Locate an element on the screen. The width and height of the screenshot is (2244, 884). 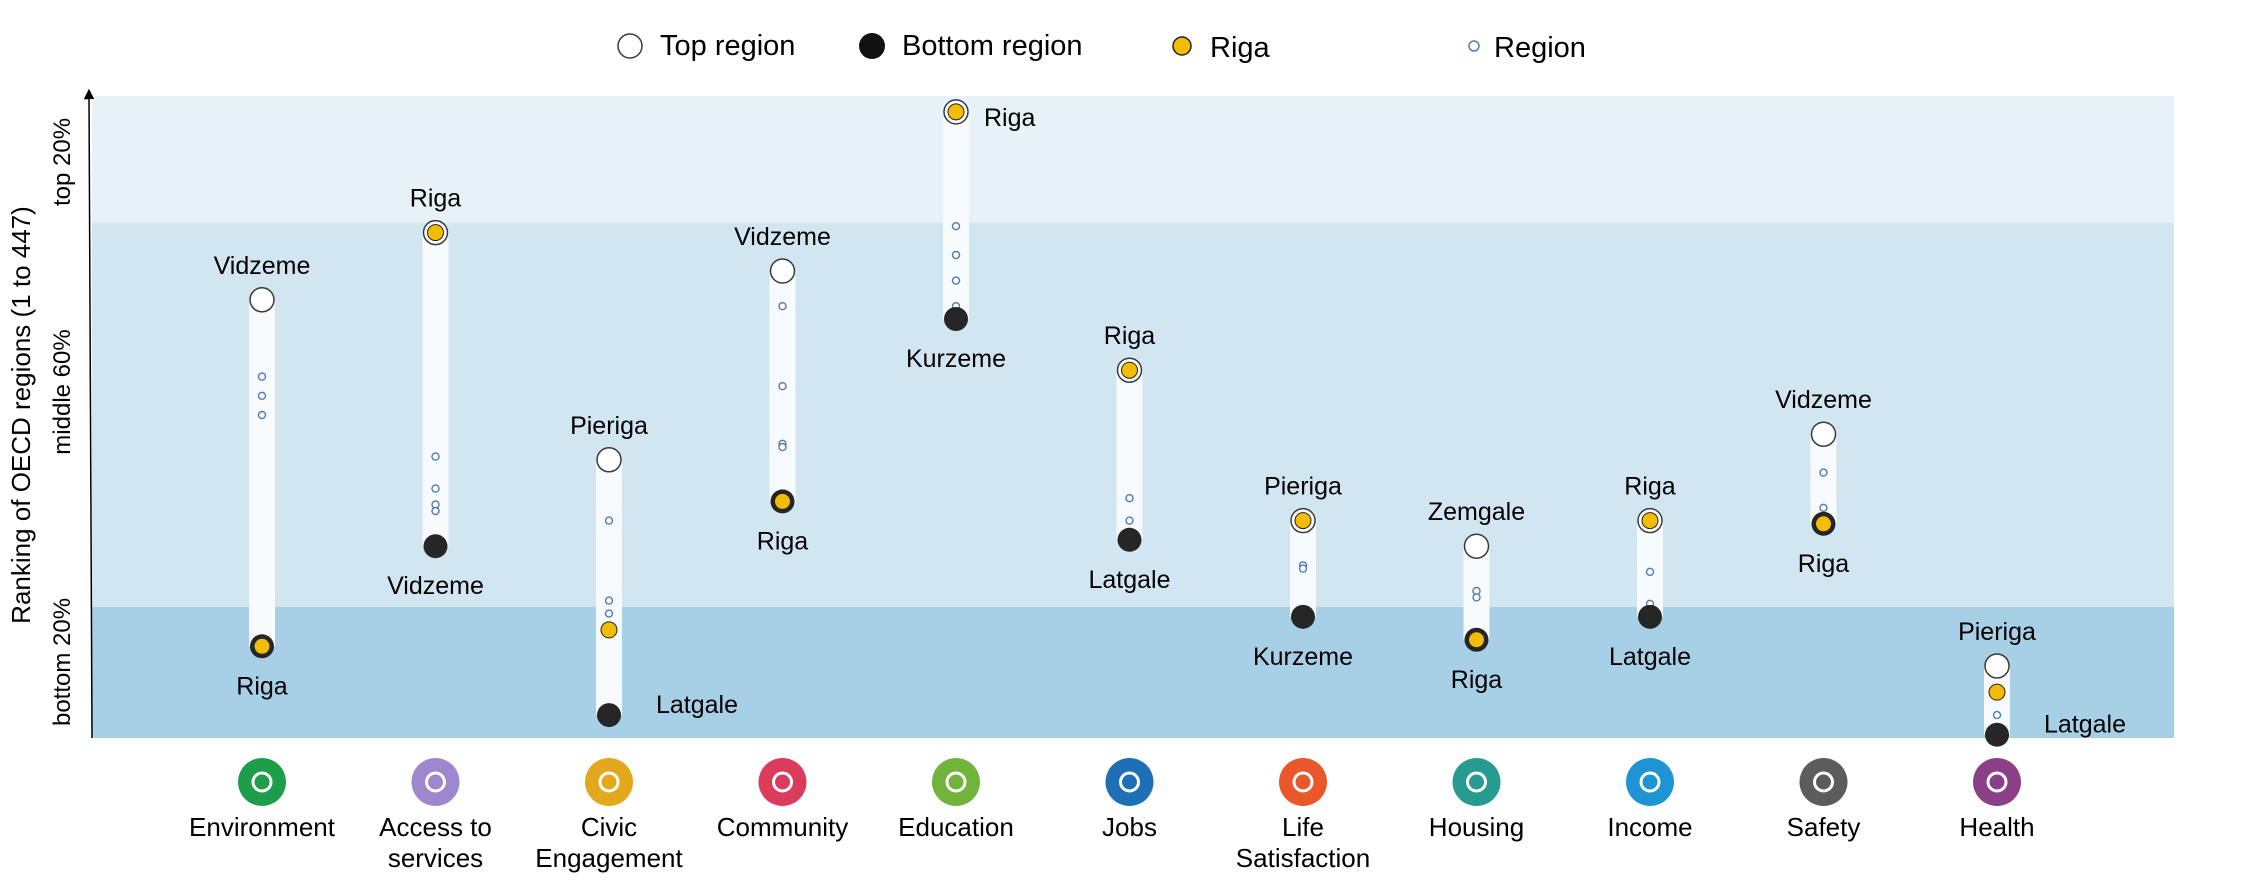
legend-region-label: Region is located at coordinates (1540, 48).